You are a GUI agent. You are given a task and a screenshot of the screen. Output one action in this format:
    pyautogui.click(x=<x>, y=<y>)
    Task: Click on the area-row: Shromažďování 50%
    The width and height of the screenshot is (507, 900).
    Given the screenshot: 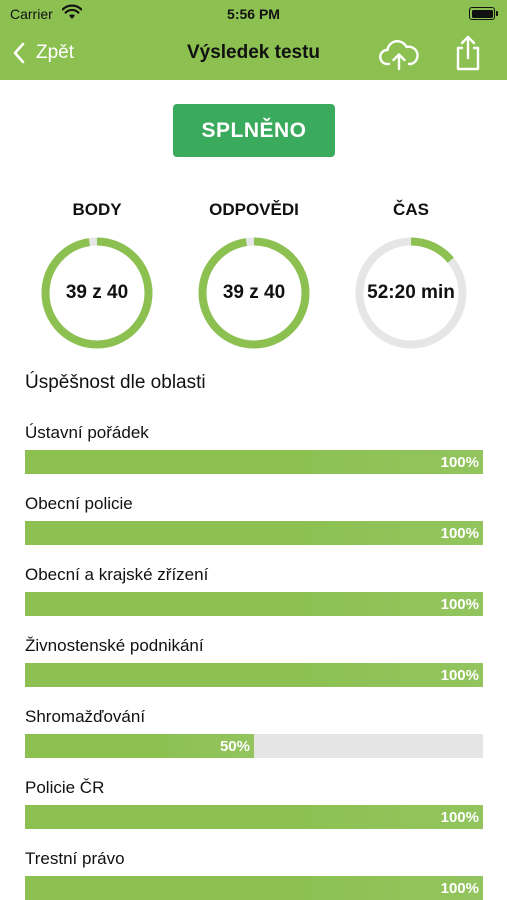 What is the action you would take?
    pyautogui.click(x=254, y=739)
    